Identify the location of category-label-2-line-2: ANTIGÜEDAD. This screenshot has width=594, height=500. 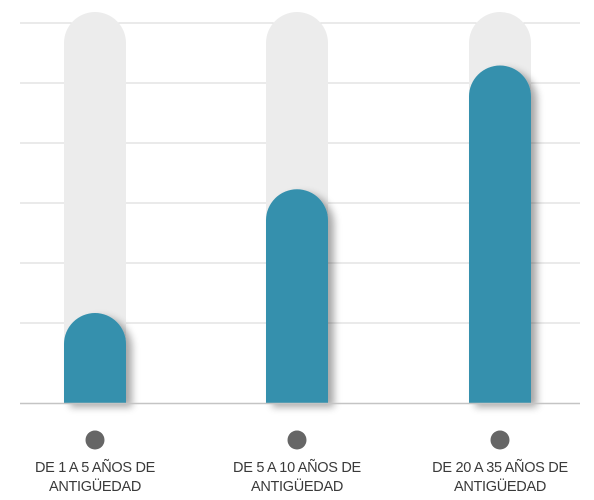
(297, 487).